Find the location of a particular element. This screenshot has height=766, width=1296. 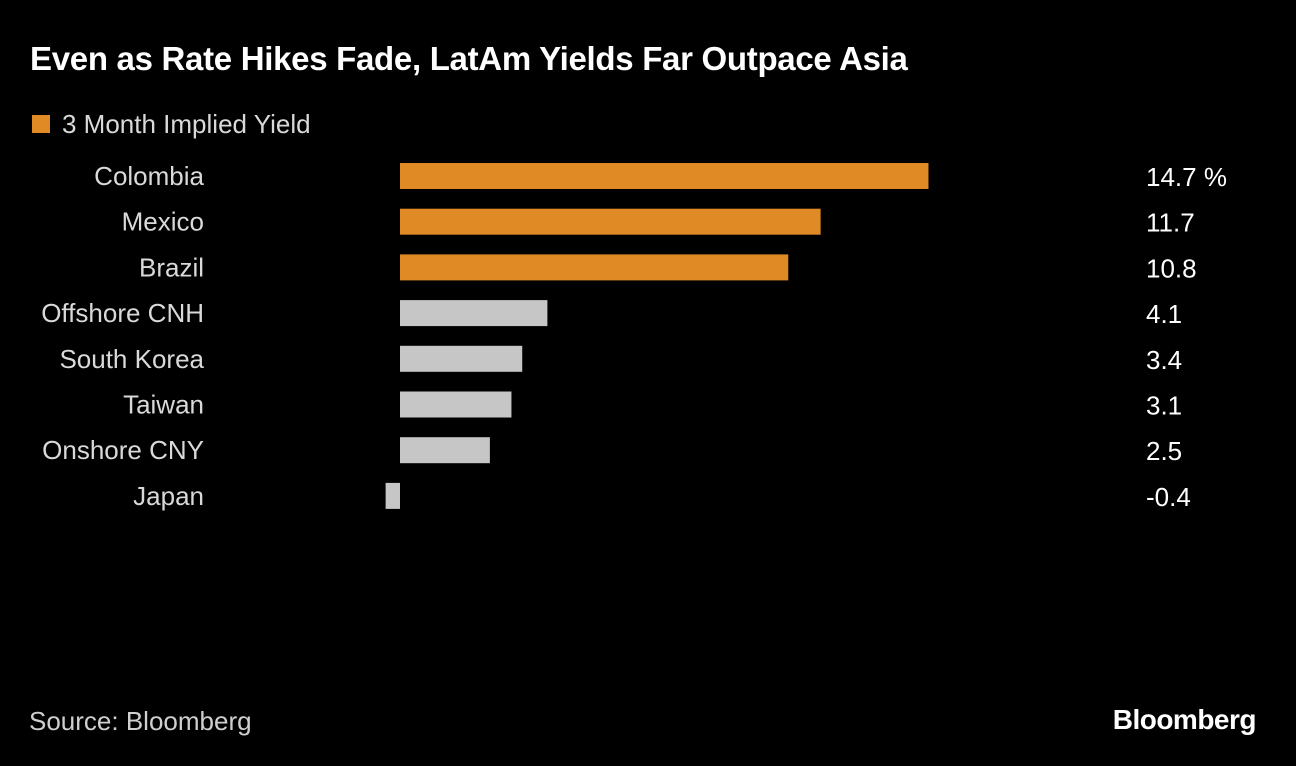

value-label-mexico: 11.7 is located at coordinates (1170, 223).